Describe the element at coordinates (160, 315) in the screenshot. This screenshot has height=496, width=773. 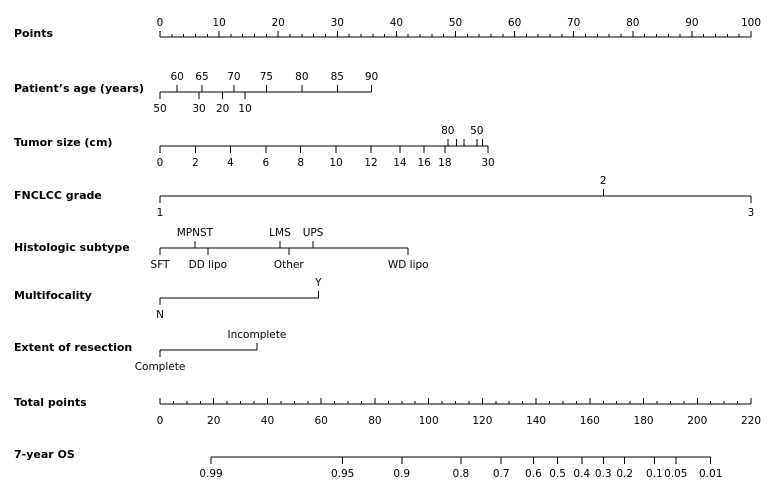
I see `tick-label: N` at that location.